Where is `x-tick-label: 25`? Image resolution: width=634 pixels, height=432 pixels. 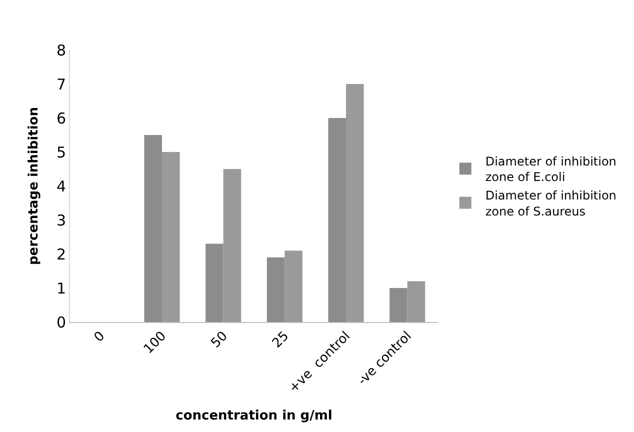
x-tick-label: 25 is located at coordinates (281, 340).